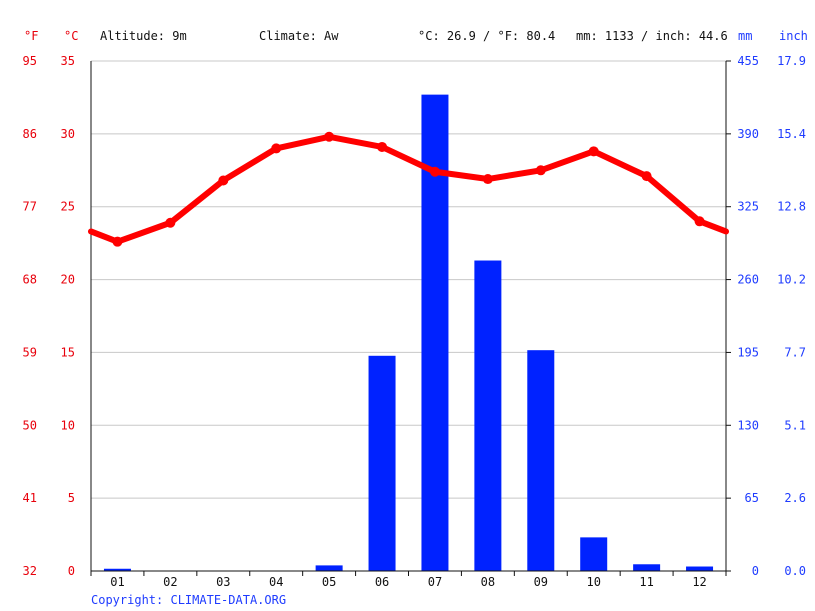  What do you see at coordinates (486, 36) in the screenshot?
I see `average-temperature-label: °C: 26.9 / °F: 80.4` at bounding box center [486, 36].